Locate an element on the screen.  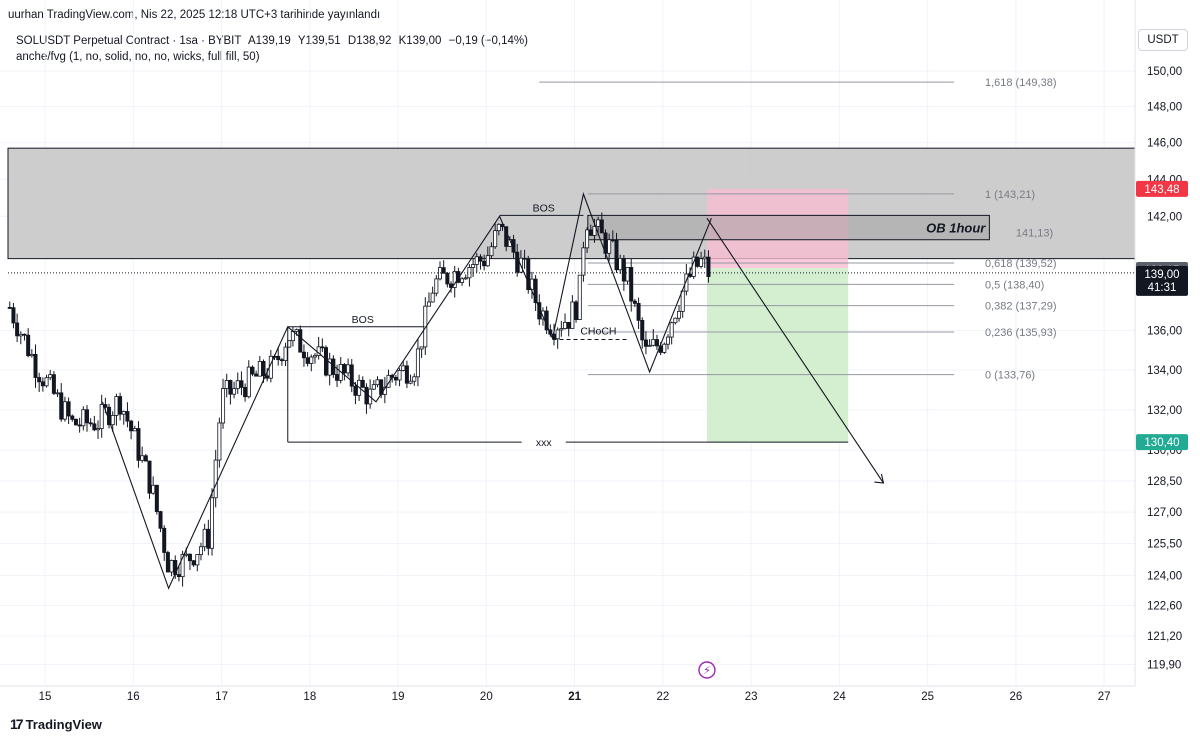
fib-label: 1,618 (149,38) is located at coordinates (1021, 83).